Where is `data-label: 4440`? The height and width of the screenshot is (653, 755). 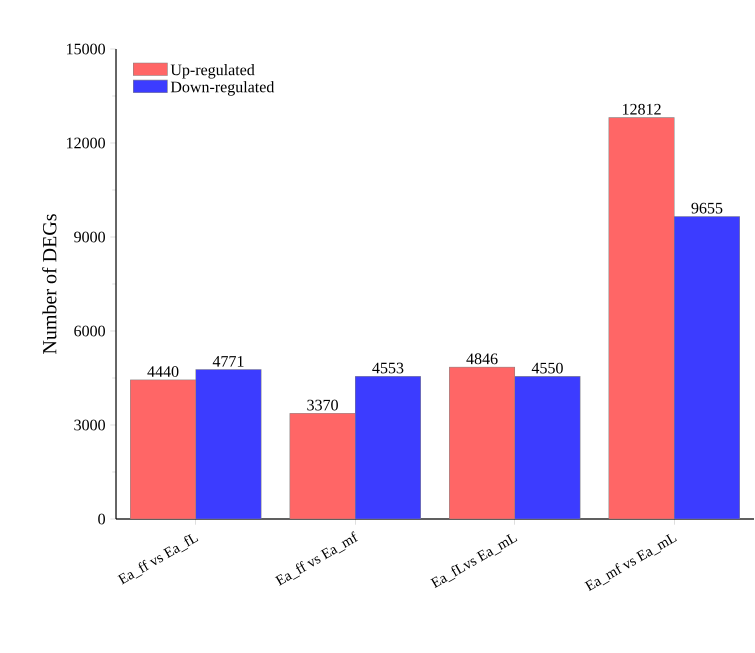
data-label: 4440 is located at coordinates (162, 371).